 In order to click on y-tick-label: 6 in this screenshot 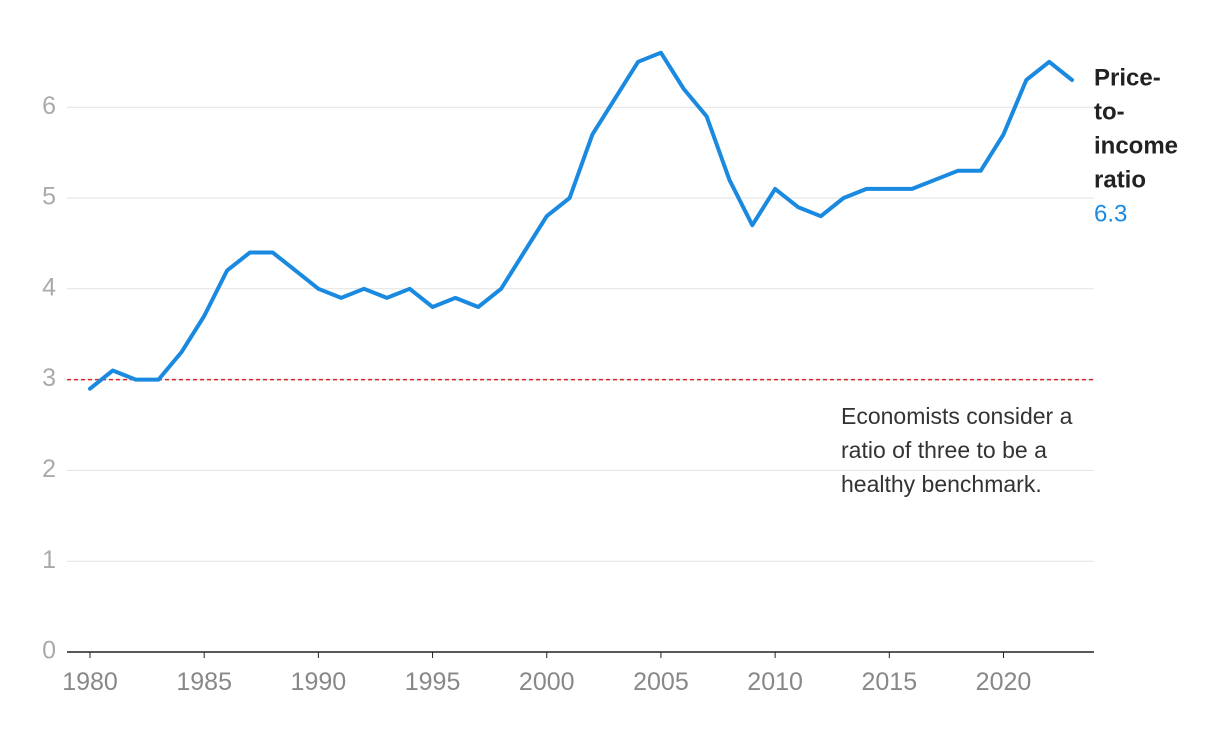, I will do `click(49, 106)`.